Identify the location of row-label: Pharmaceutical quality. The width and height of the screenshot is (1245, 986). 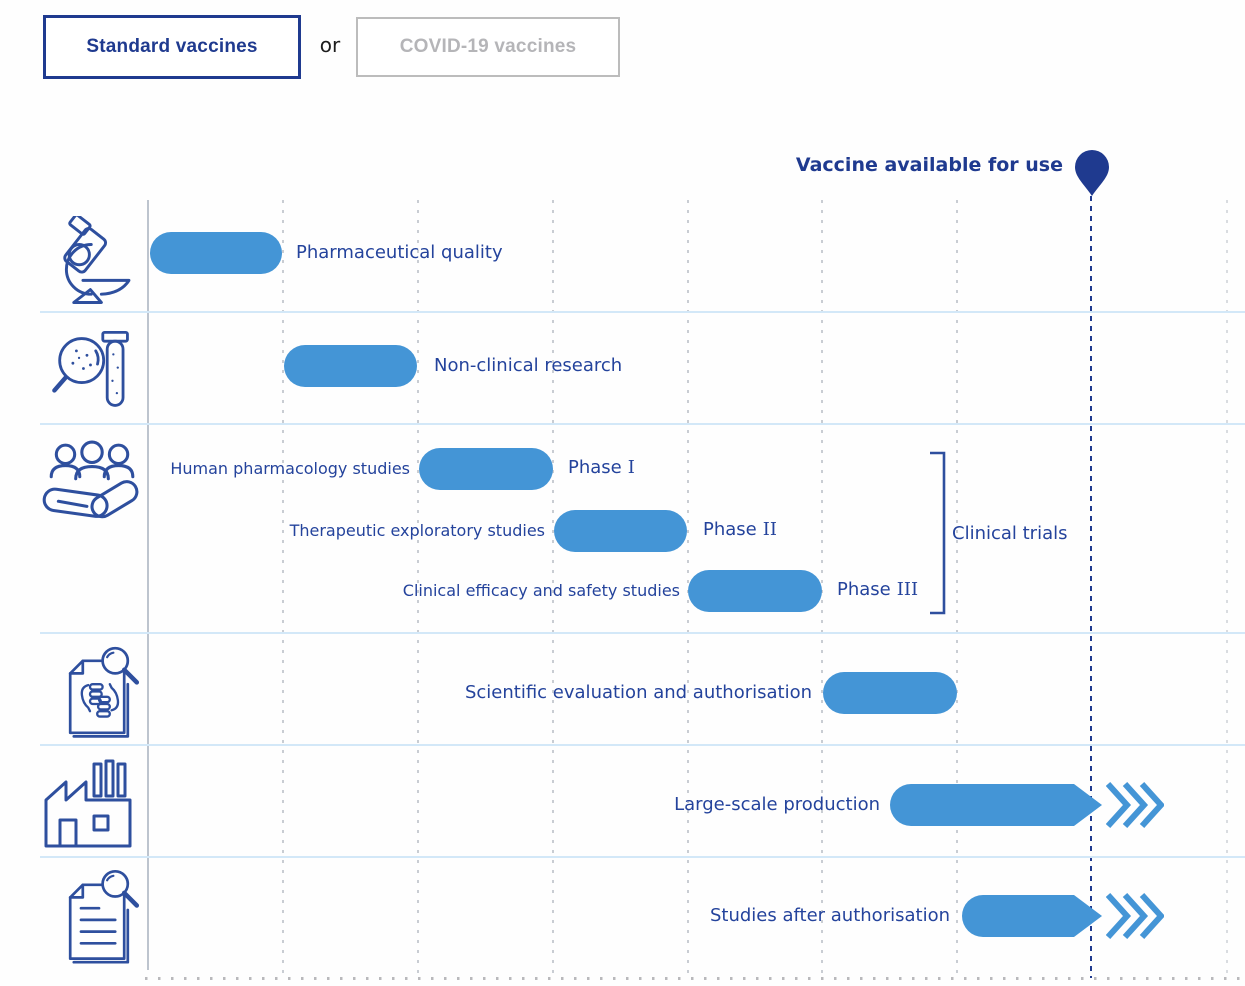
(399, 252).